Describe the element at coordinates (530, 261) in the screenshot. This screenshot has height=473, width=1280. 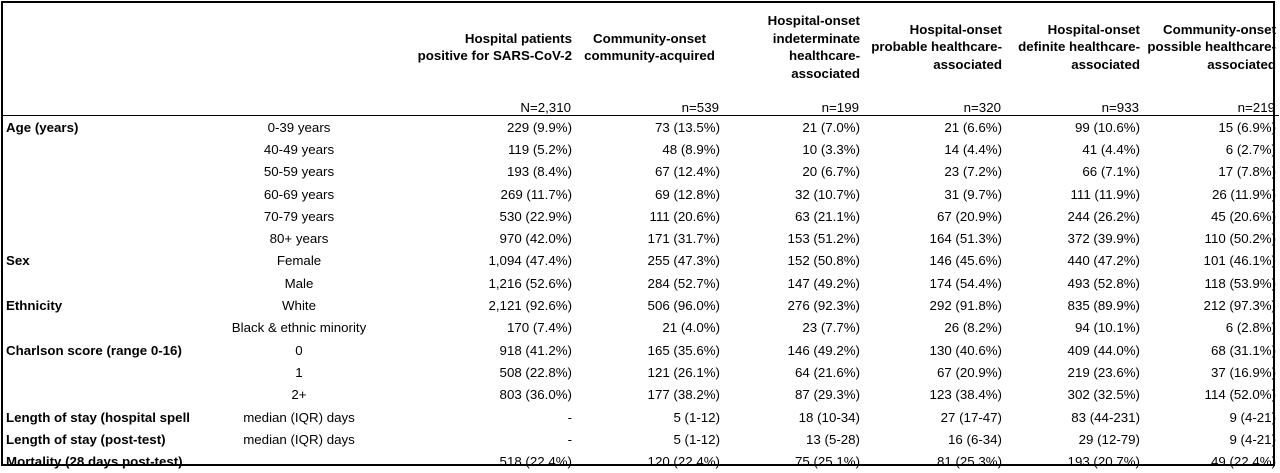
I see `value-cell: 1,094 (47.4%)` at that location.